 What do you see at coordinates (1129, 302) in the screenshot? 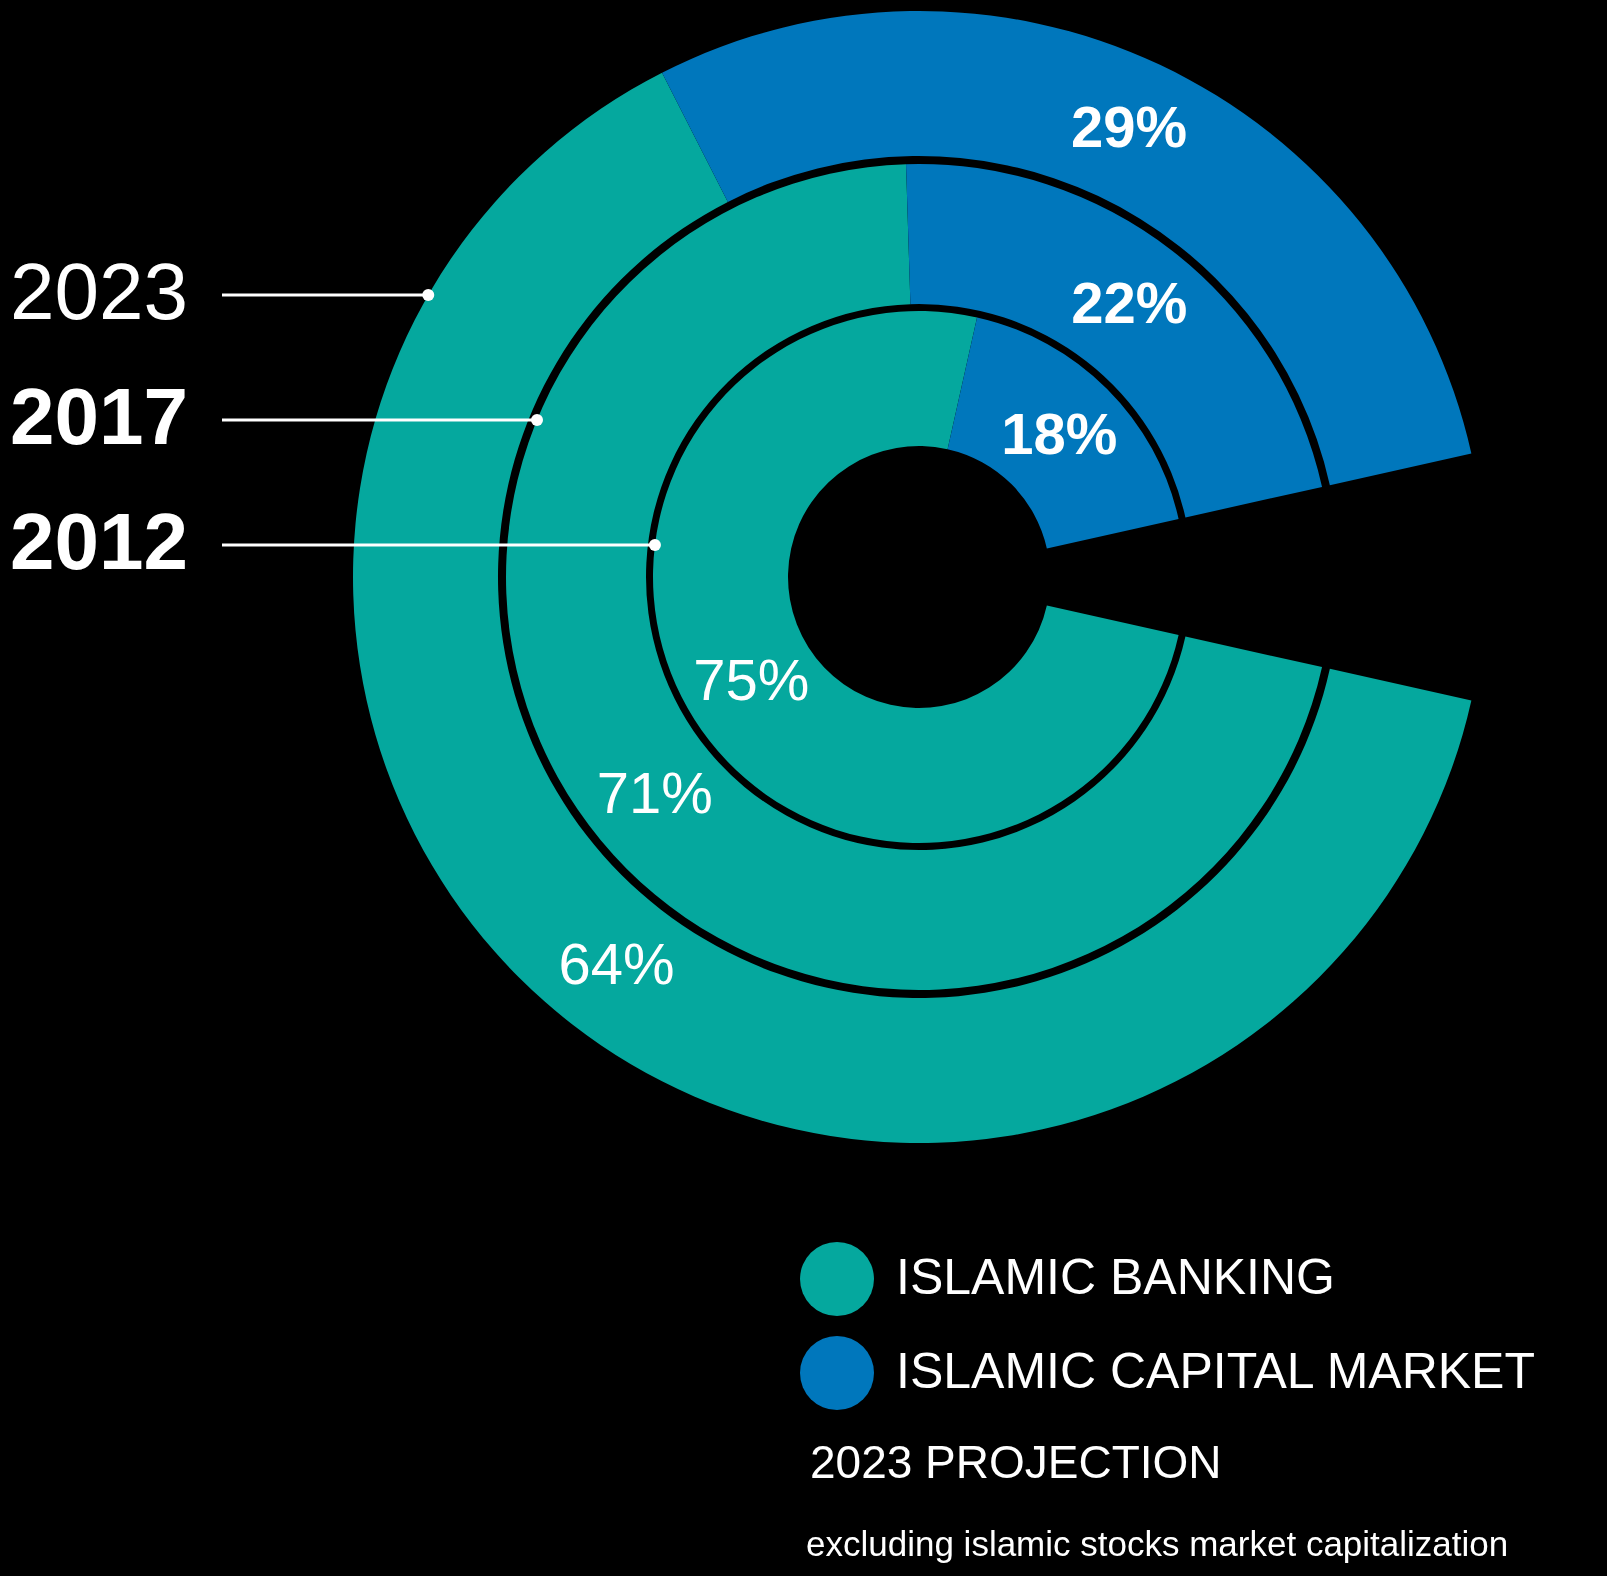
I see `data-label: 22%` at bounding box center [1129, 302].